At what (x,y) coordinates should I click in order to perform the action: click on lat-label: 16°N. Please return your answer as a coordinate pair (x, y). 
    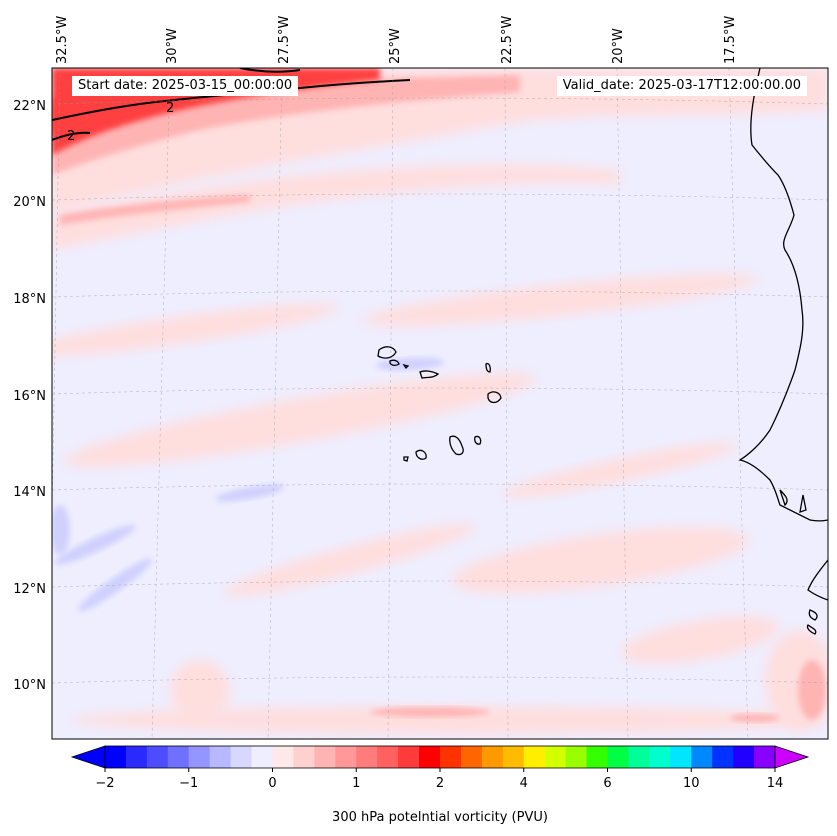
    Looking at the image, I should click on (29, 396).